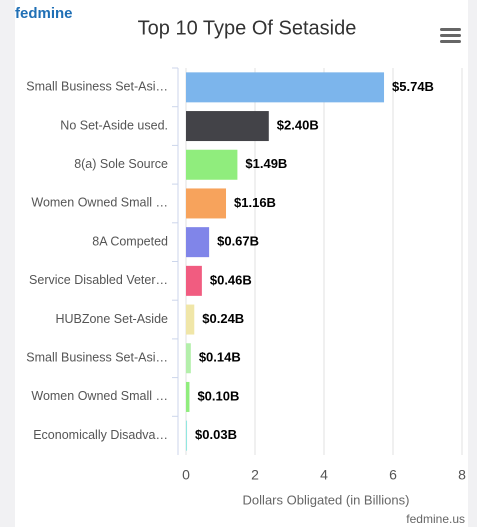 This screenshot has width=477, height=527. I want to click on value-label: $1.49B, so click(266, 163).